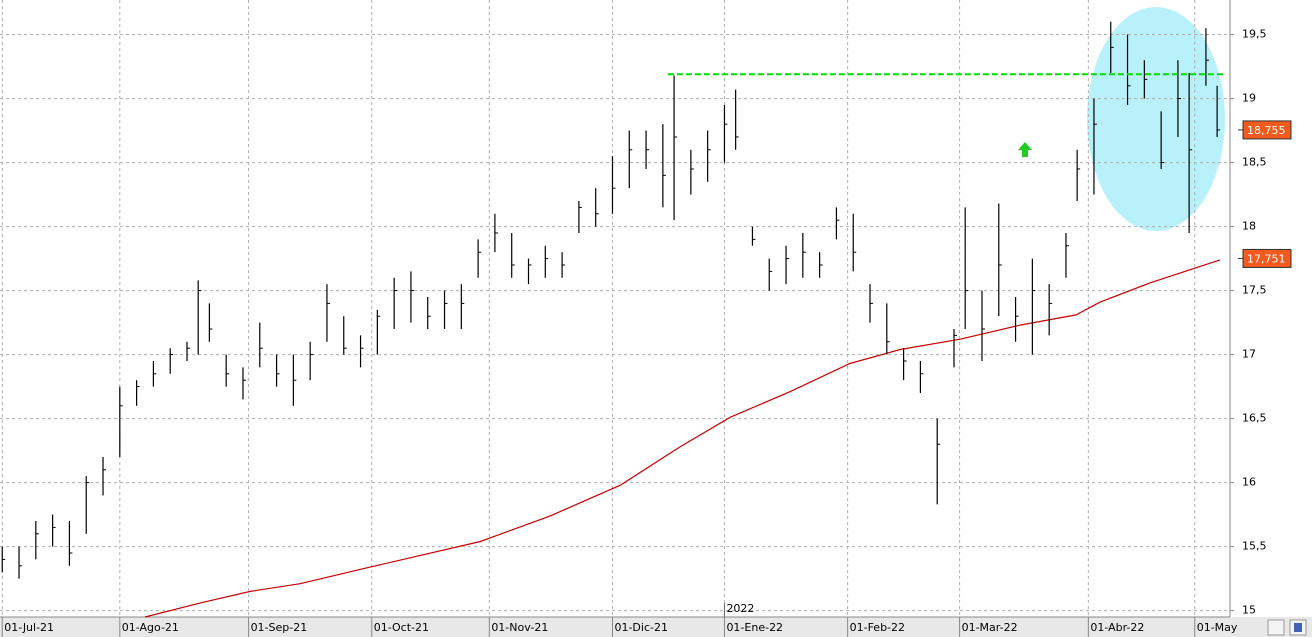 The height and width of the screenshot is (637, 1312). What do you see at coordinates (279, 627) in the screenshot?
I see `x-tick-label: 01-Sep-21` at bounding box center [279, 627].